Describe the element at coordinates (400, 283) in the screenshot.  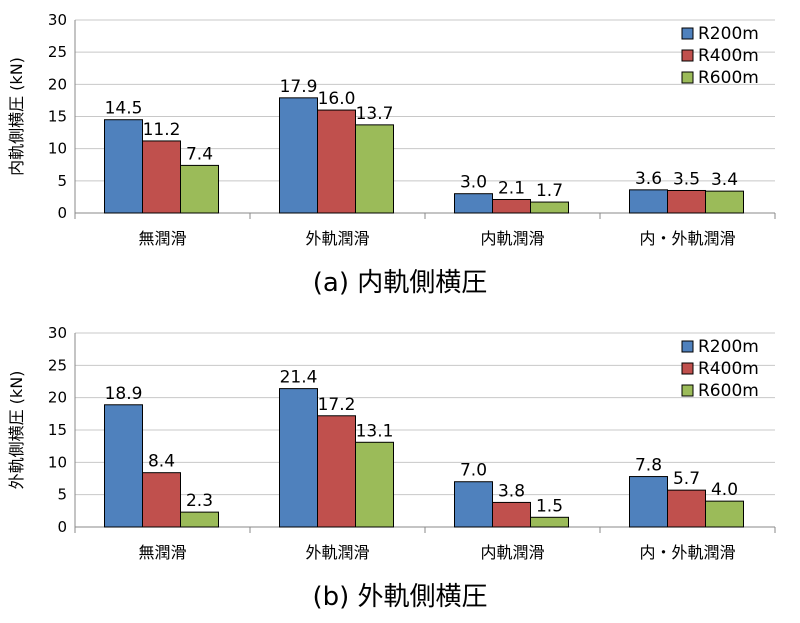
I see `chart-a-caption: (a) 内軌側横圧` at that location.